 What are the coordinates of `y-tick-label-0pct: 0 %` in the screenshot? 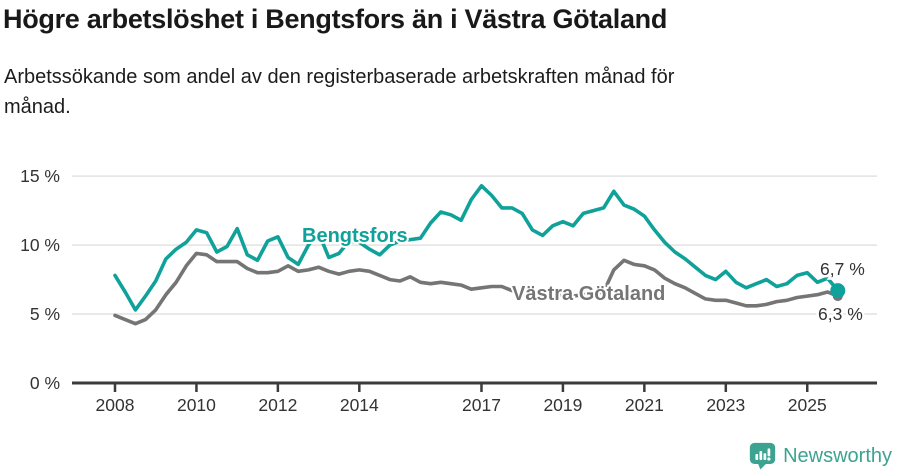 It's located at (45, 383).